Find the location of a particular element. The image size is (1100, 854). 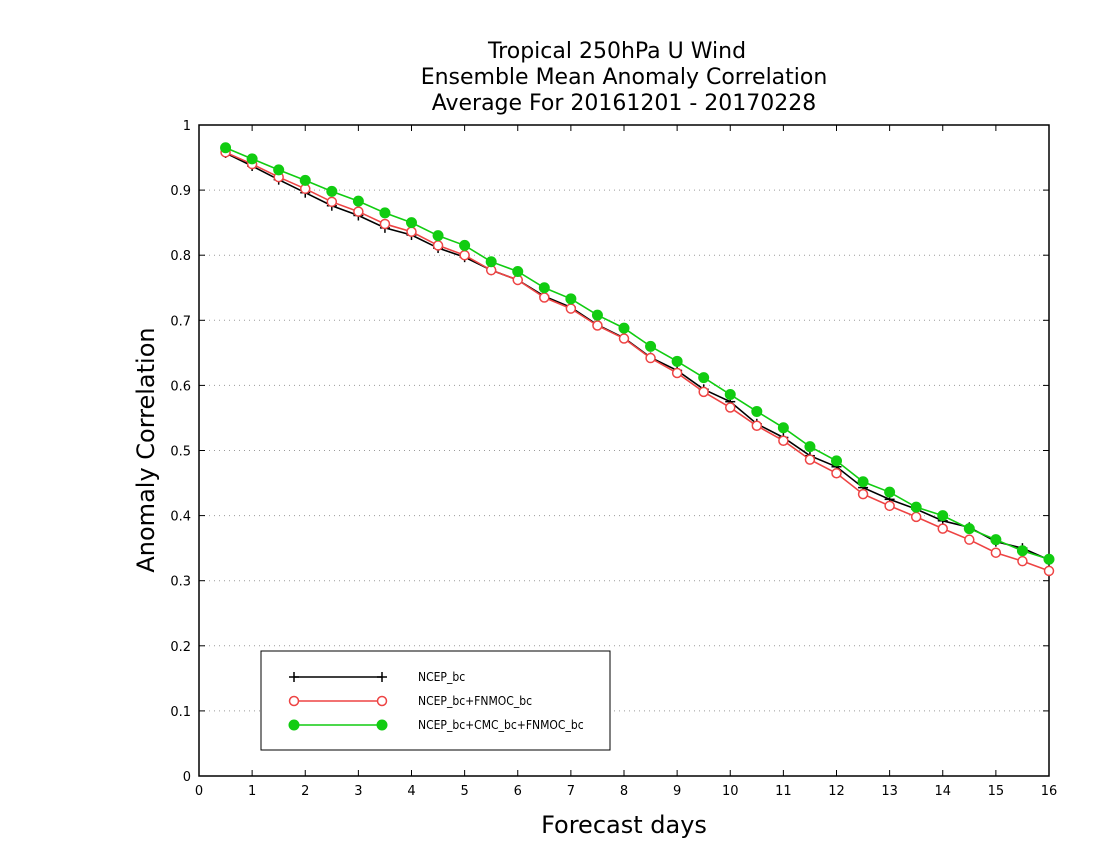

x-tick-label: 5 is located at coordinates (464, 791).